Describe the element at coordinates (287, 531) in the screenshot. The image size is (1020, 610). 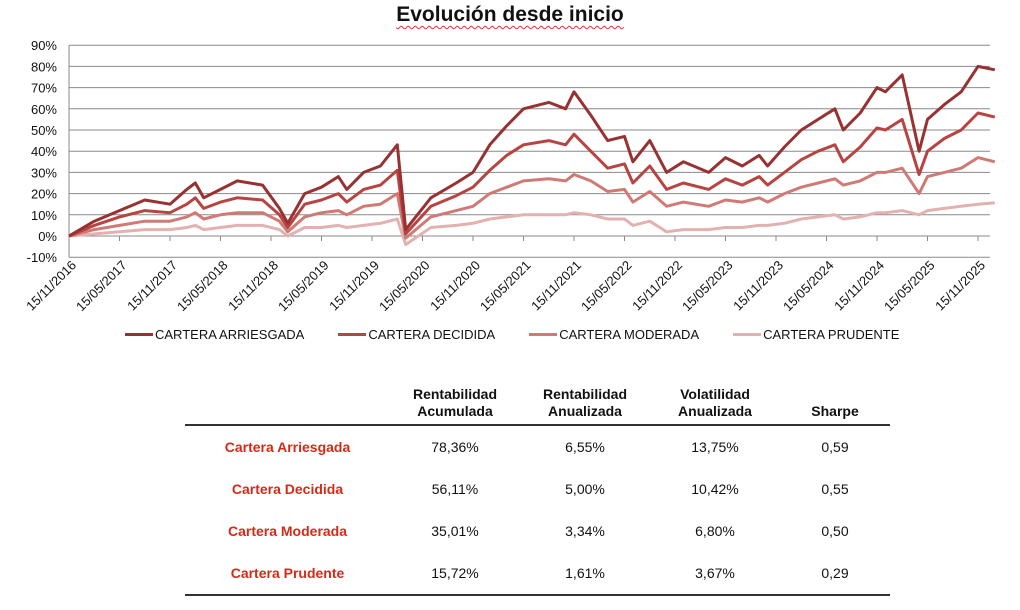
I see `portfolio-name: Cartera Moderada` at that location.